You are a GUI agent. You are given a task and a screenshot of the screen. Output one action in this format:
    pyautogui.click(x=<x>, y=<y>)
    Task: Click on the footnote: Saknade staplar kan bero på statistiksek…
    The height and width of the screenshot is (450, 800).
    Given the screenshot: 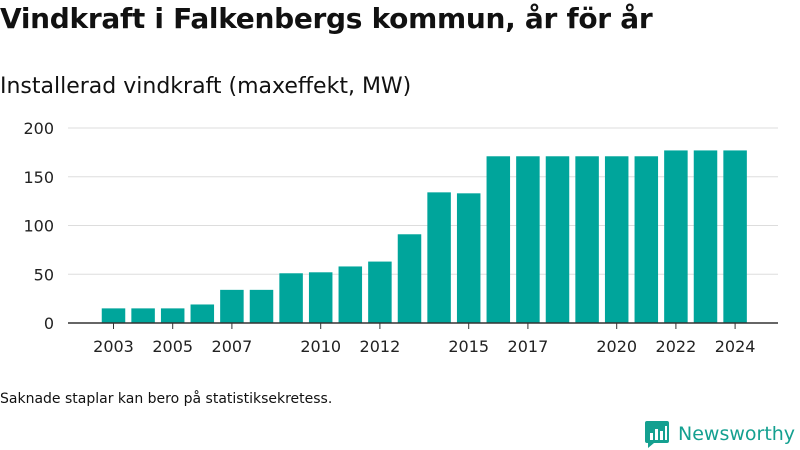 What is the action you would take?
    pyautogui.click(x=166, y=399)
    